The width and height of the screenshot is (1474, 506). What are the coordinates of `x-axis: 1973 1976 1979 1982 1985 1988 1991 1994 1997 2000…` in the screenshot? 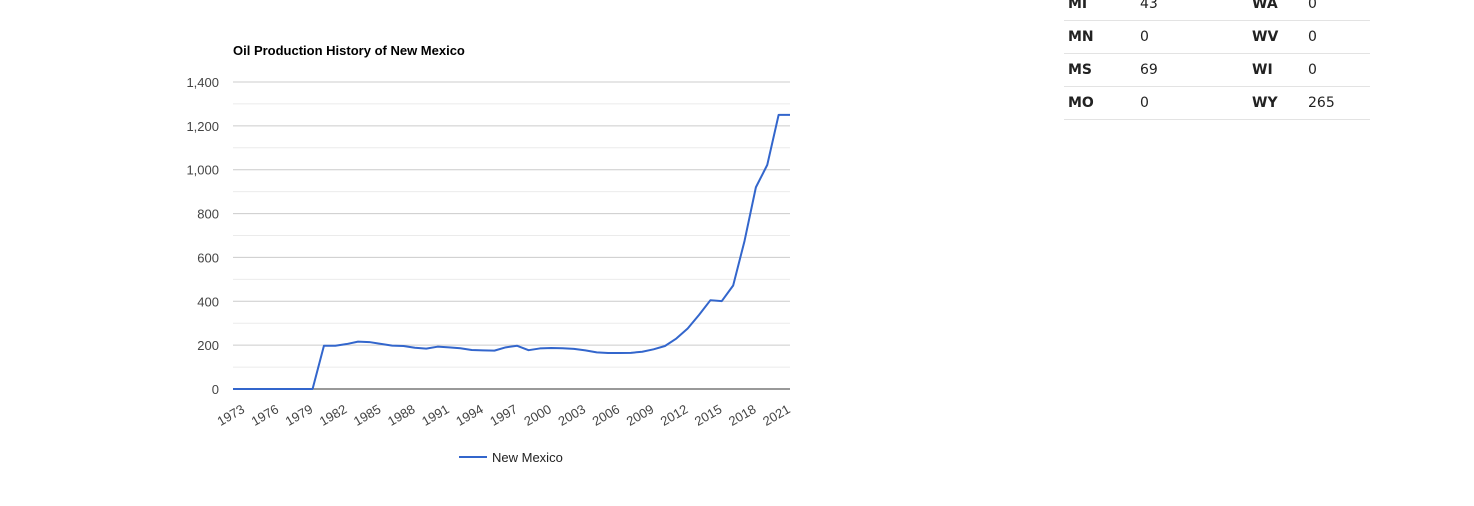 It's located at (503, 408).